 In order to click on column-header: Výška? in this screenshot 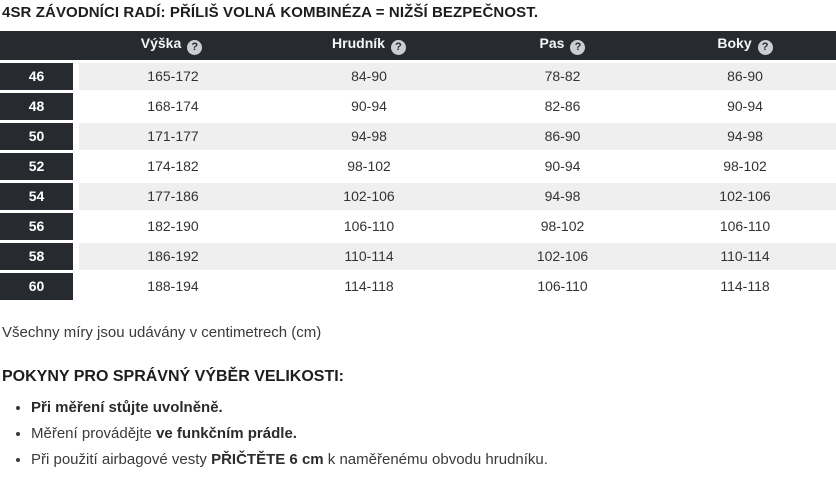, I will do `click(171, 47)`.